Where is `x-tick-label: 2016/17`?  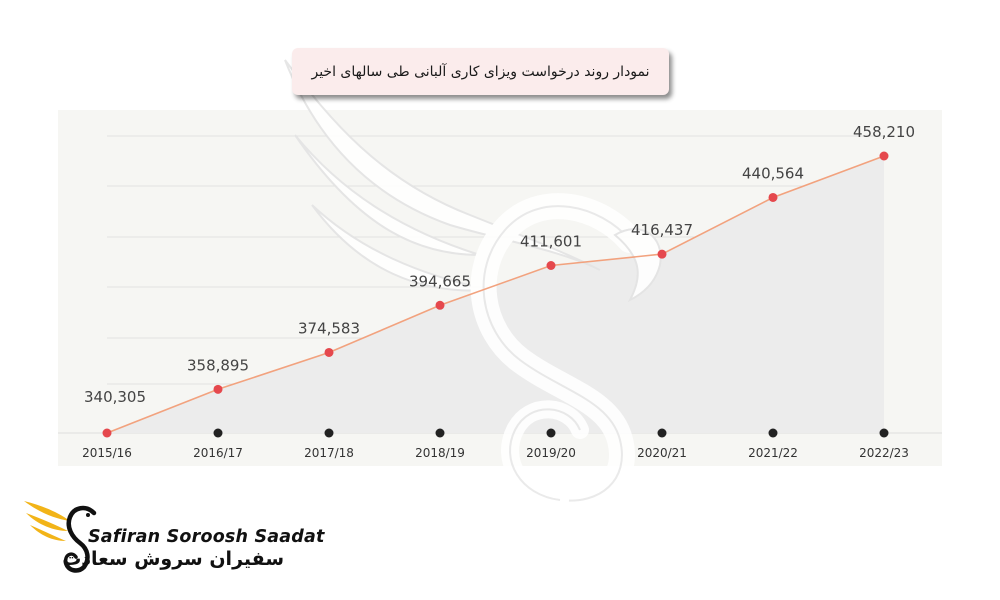 x-tick-label: 2016/17 is located at coordinates (218, 453).